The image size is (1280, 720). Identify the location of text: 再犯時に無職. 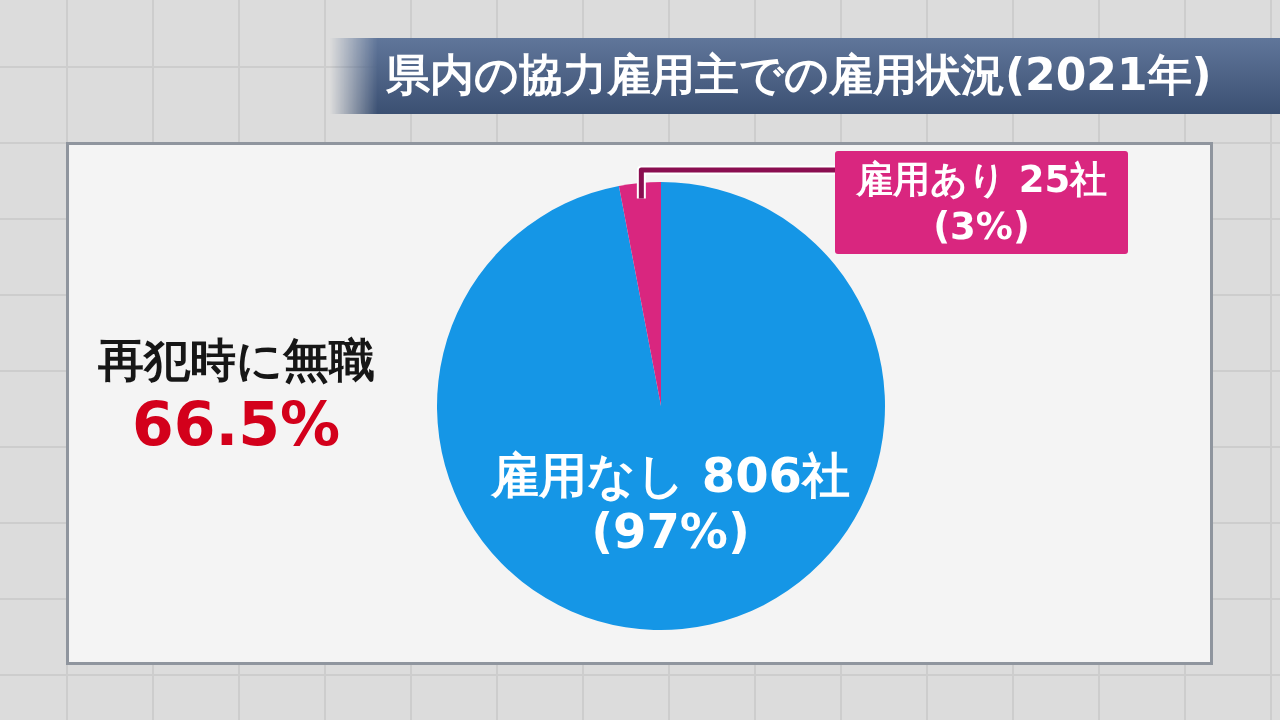
(235, 360).